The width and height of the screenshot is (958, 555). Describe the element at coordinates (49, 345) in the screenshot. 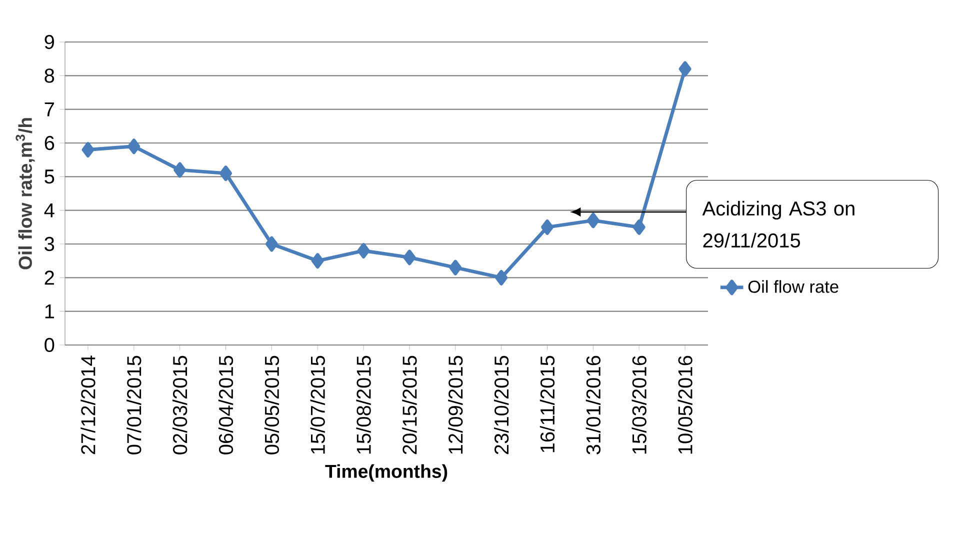

I see `y-tick-label: 0` at that location.